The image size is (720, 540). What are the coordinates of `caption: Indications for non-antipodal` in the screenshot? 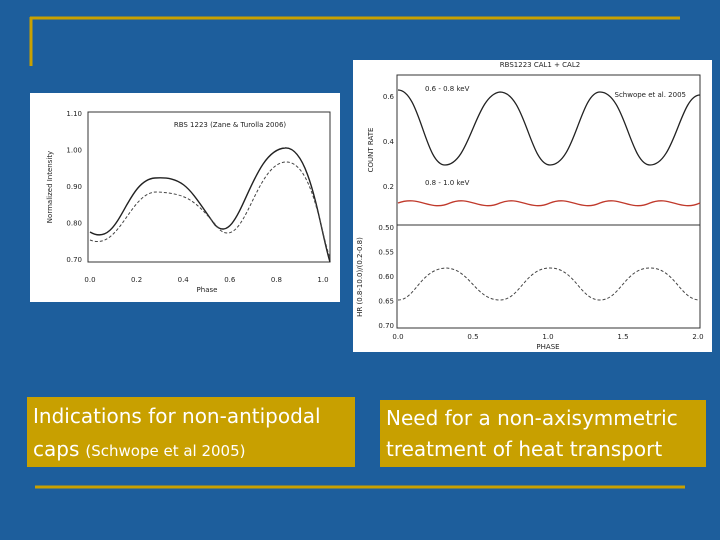 It's located at (177, 416).